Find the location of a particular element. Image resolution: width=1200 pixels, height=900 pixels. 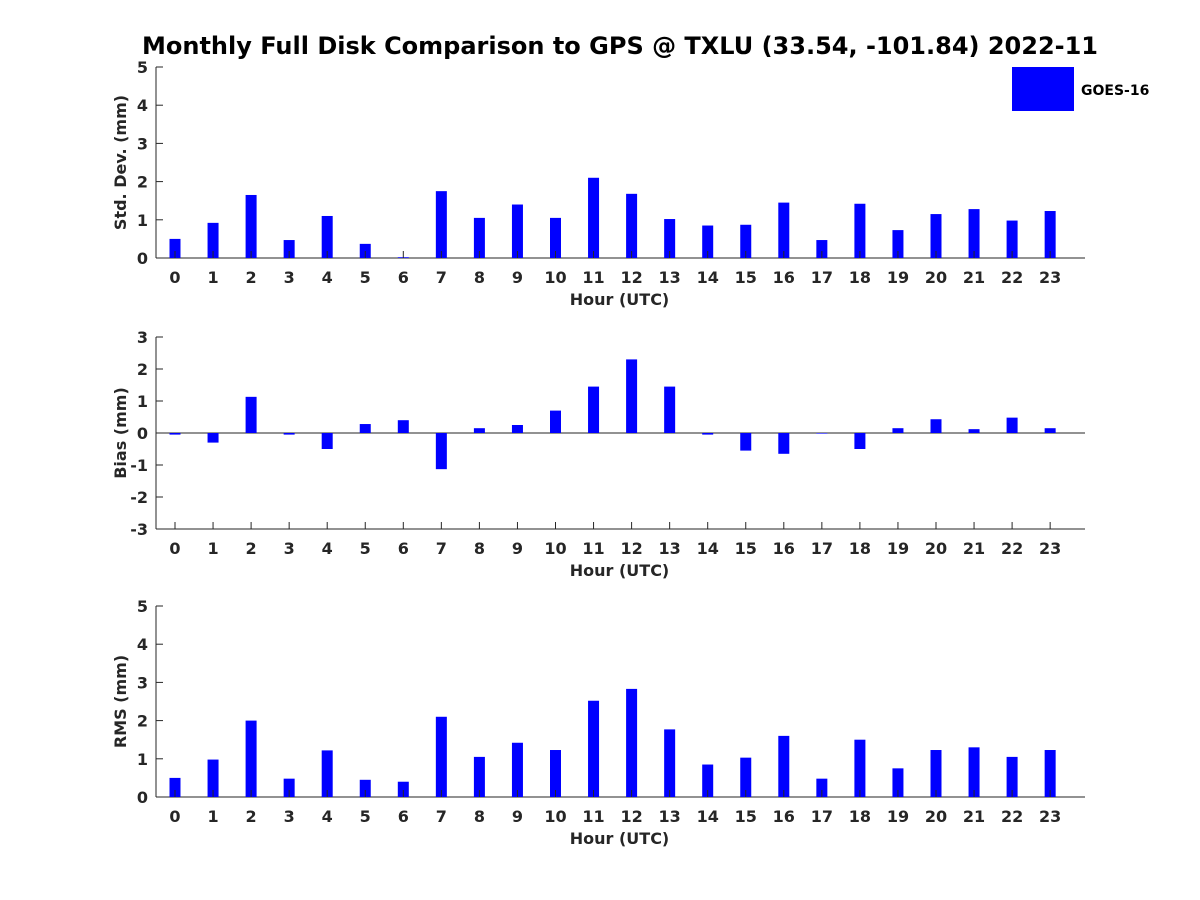

x-tick-label: 10 is located at coordinates (555, 548).